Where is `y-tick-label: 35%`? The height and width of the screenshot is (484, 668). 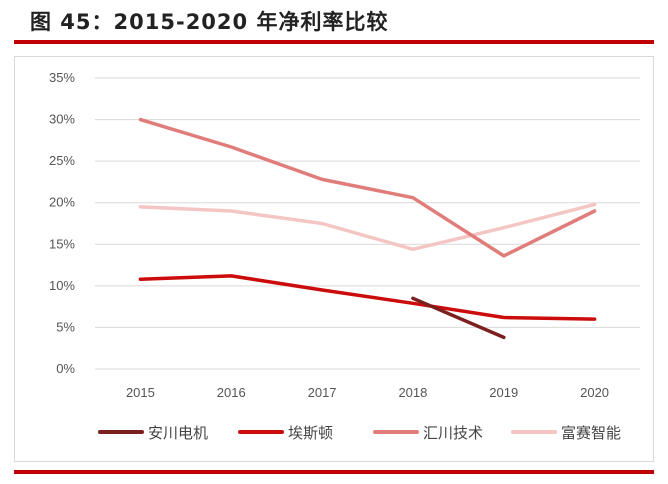 y-tick-label: 35% is located at coordinates (62, 77).